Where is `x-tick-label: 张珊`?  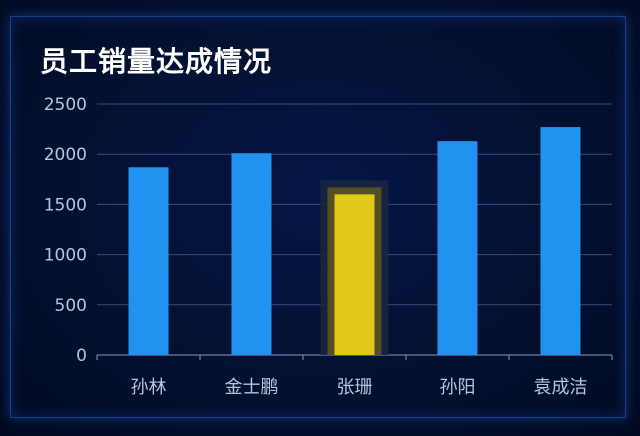
x-tick-label: 张珊 is located at coordinates (355, 387).